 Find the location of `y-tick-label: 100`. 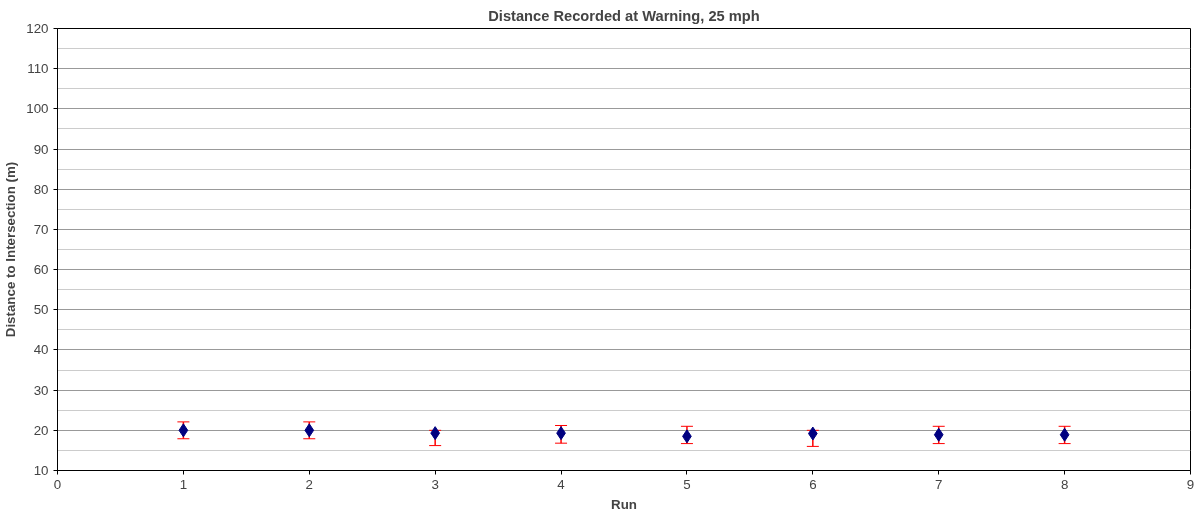

y-tick-label: 100 is located at coordinates (37, 109).